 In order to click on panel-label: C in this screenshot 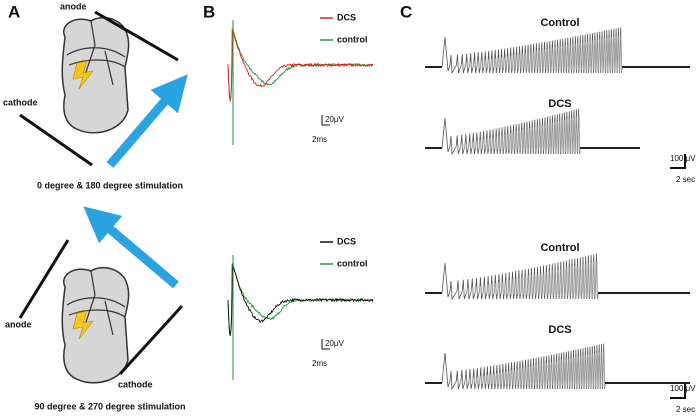, I will do `click(406, 11)`.